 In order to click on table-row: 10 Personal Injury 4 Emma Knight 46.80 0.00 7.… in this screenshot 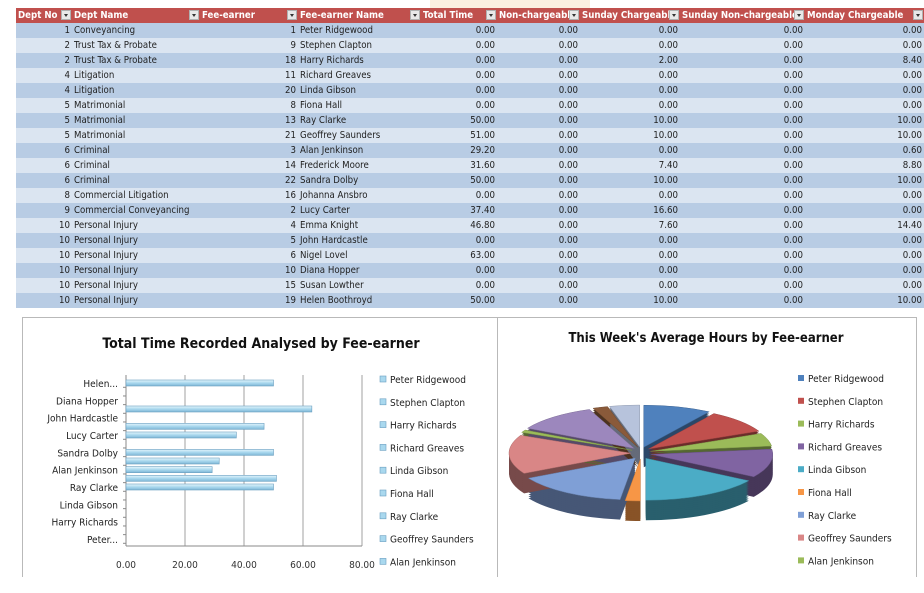, I will do `click(470, 225)`.